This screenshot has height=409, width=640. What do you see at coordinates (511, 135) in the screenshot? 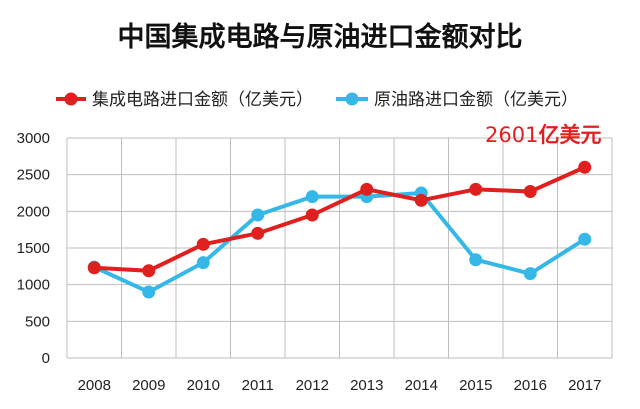
I see `annotation-number: 2601` at bounding box center [511, 135].